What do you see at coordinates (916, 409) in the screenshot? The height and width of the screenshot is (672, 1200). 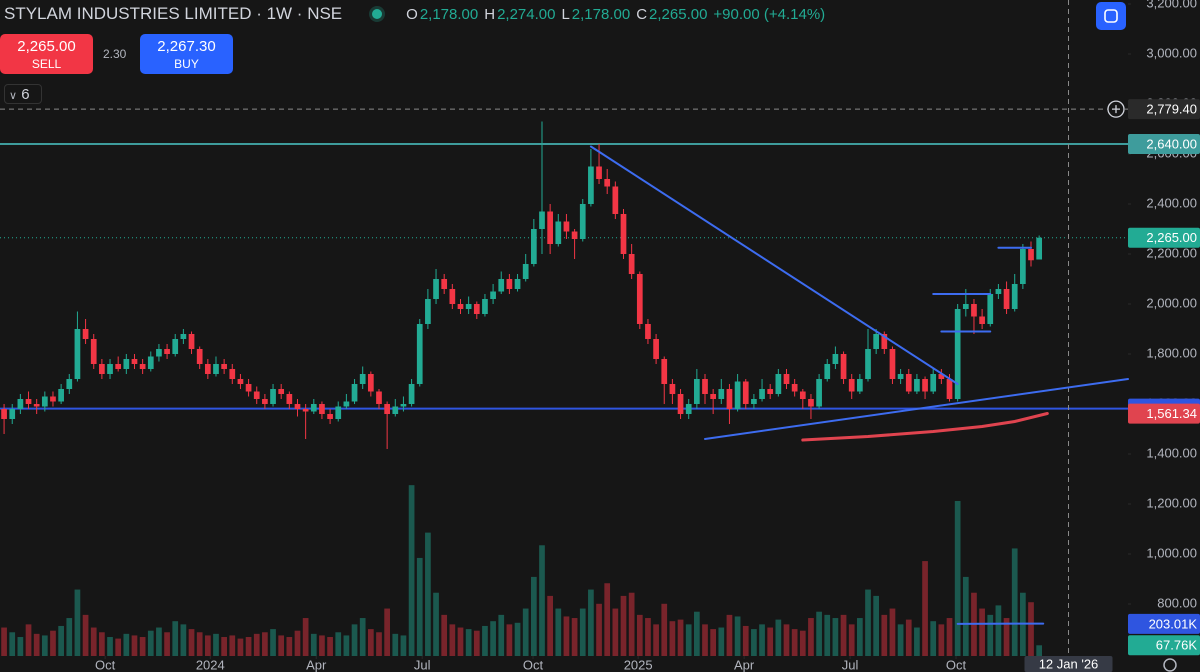 I see `trend-line` at bounding box center [916, 409].